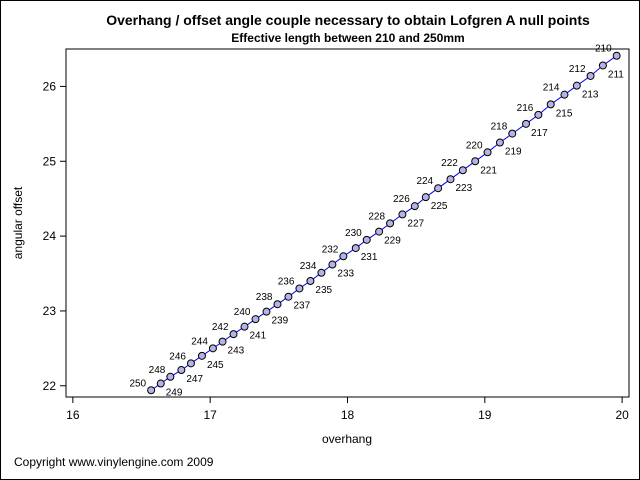  I want to click on x-tick-label: 16, so click(73, 415).